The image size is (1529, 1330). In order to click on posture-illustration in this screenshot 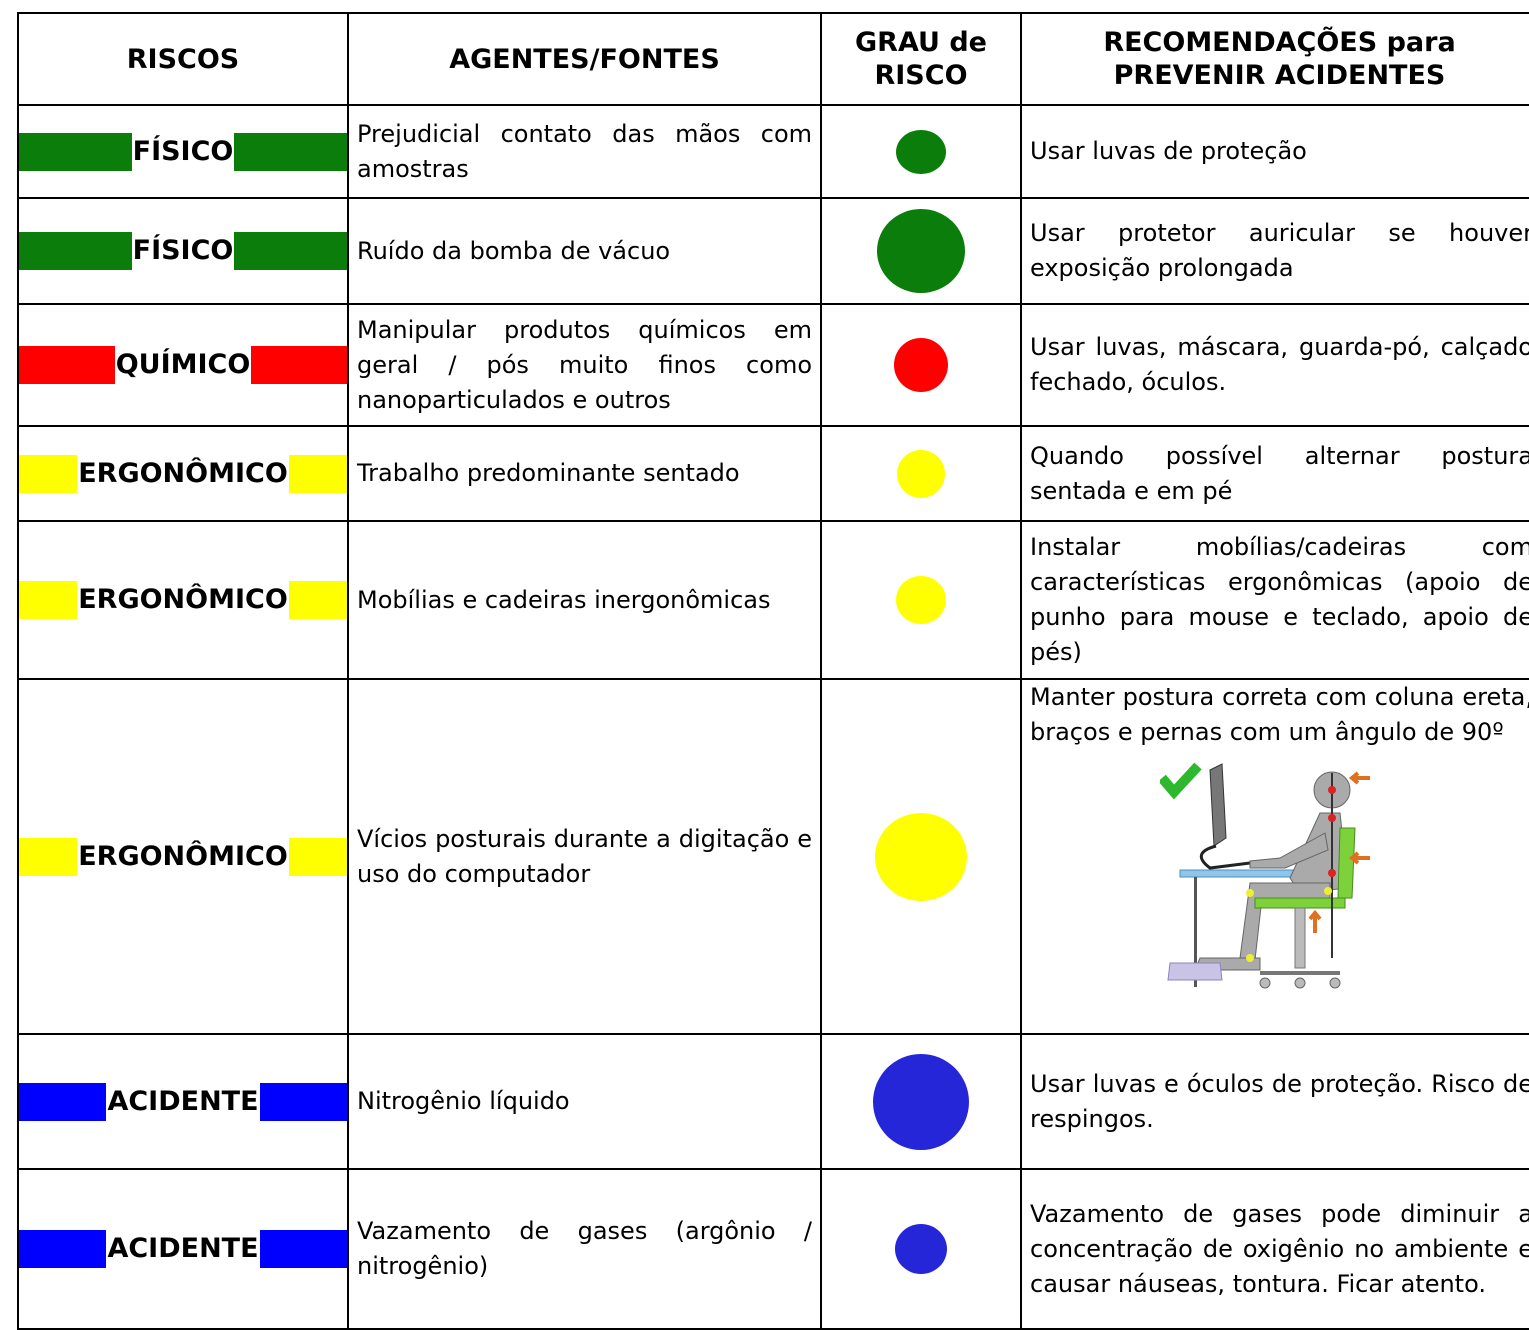, I will do `click(1265, 875)`.